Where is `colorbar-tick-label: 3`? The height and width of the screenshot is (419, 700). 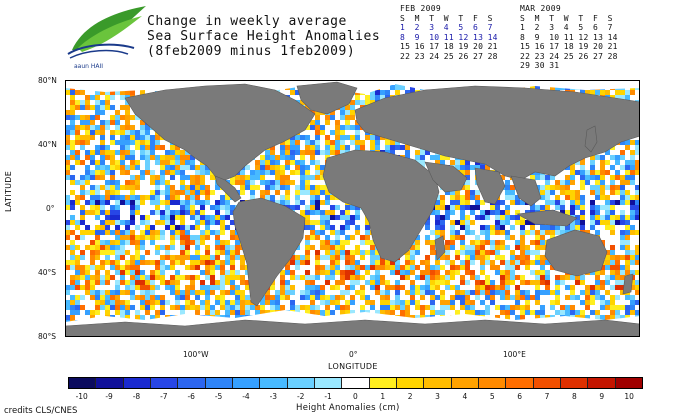 colorbar-tick-label: 3 is located at coordinates (437, 396).